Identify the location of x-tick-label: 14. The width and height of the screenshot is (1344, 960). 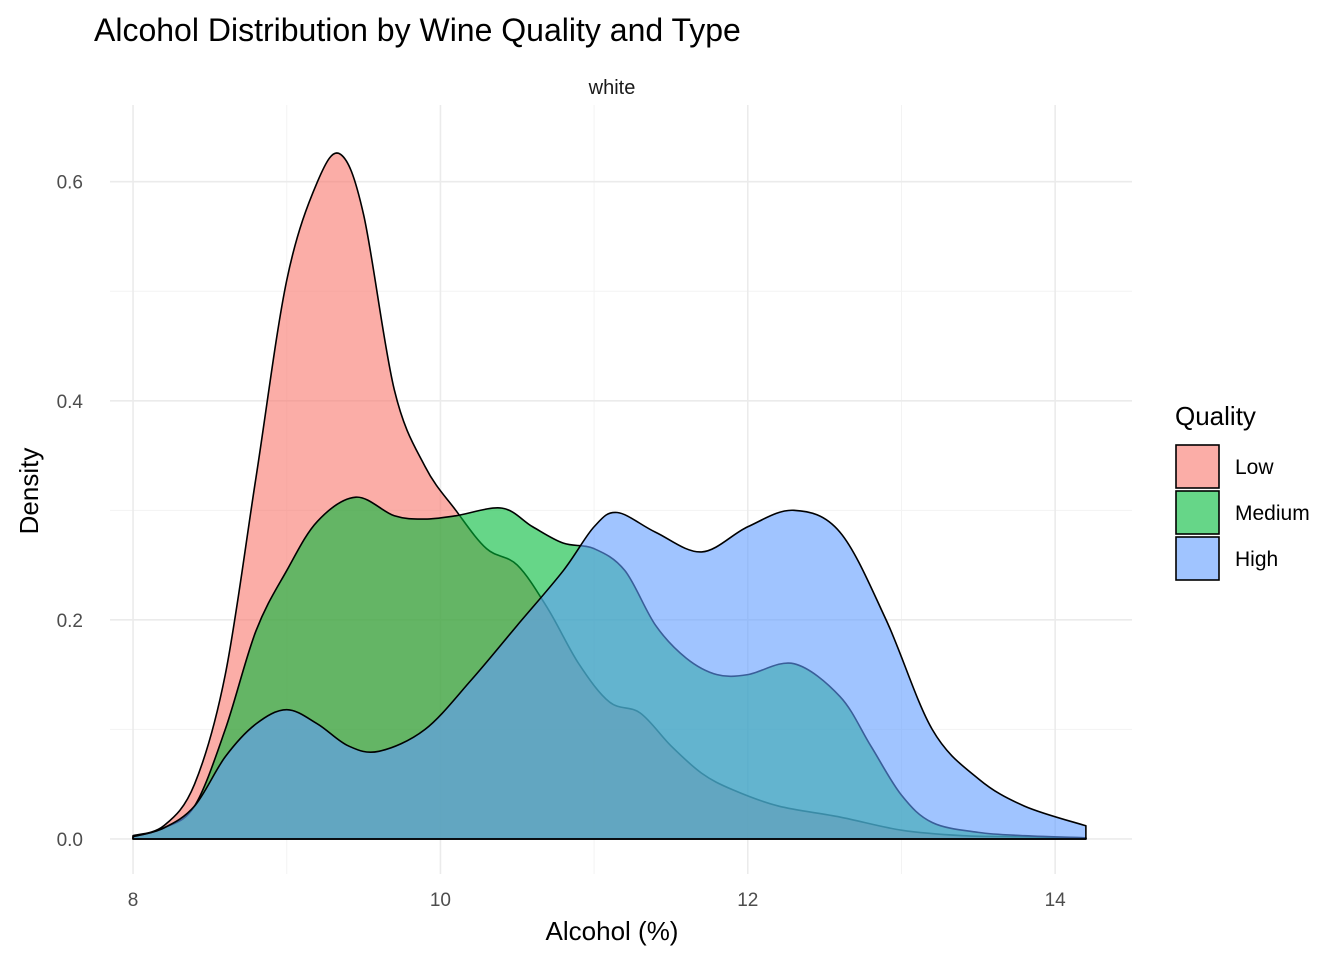
(1056, 900).